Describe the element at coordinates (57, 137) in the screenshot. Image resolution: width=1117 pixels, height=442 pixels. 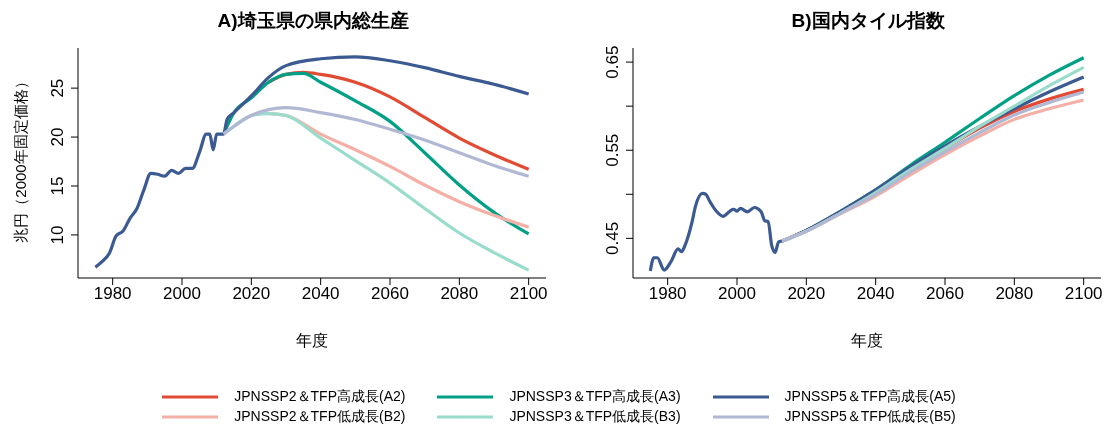
I see `y-tick-label: 20` at that location.